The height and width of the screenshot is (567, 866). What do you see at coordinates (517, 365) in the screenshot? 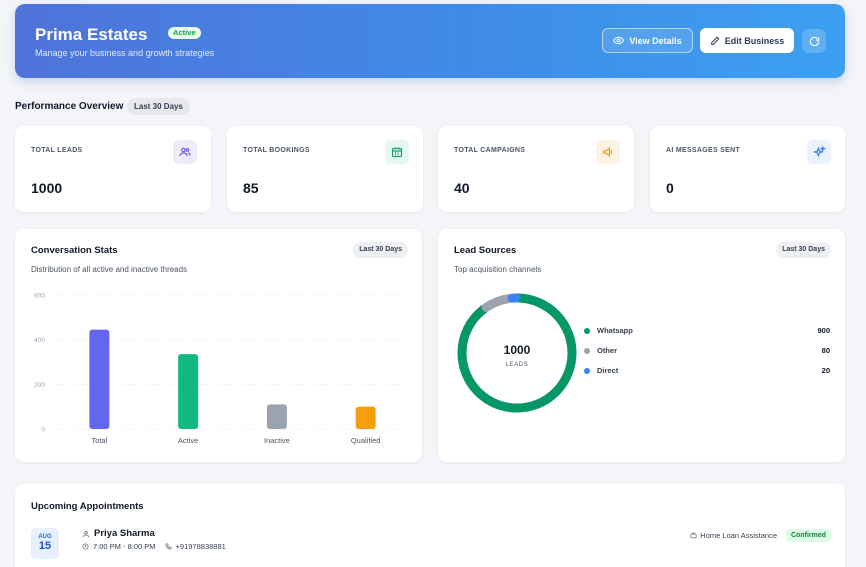
I see `donut-center-label: LEADS` at bounding box center [517, 365].